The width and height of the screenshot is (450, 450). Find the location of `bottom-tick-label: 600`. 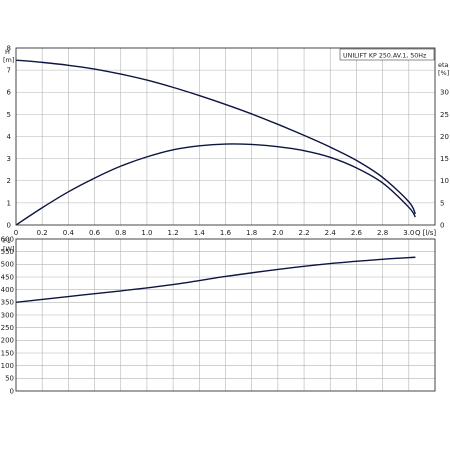

bottom-tick-label: 600 is located at coordinates (7, 239).